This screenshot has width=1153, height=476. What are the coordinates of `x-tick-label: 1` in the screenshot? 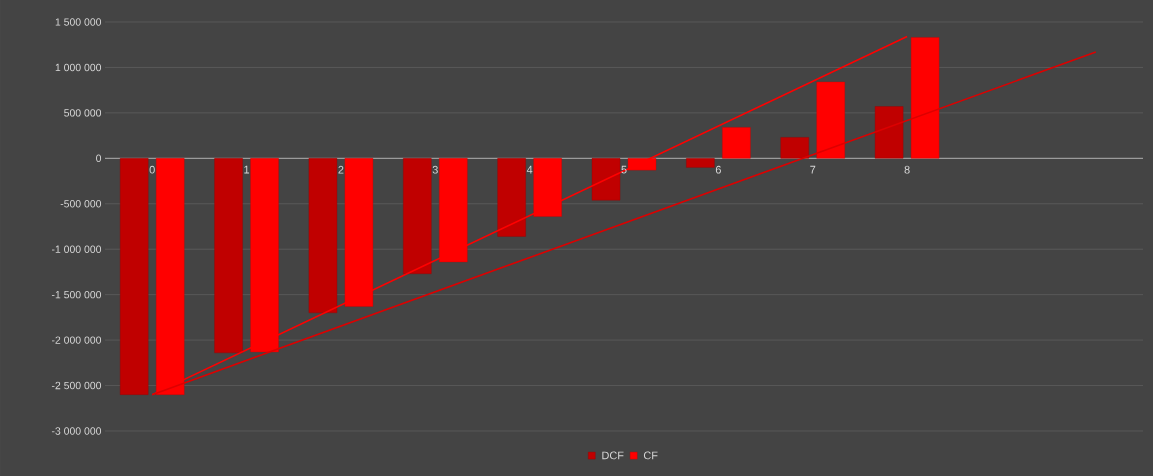 It's located at (247, 169).